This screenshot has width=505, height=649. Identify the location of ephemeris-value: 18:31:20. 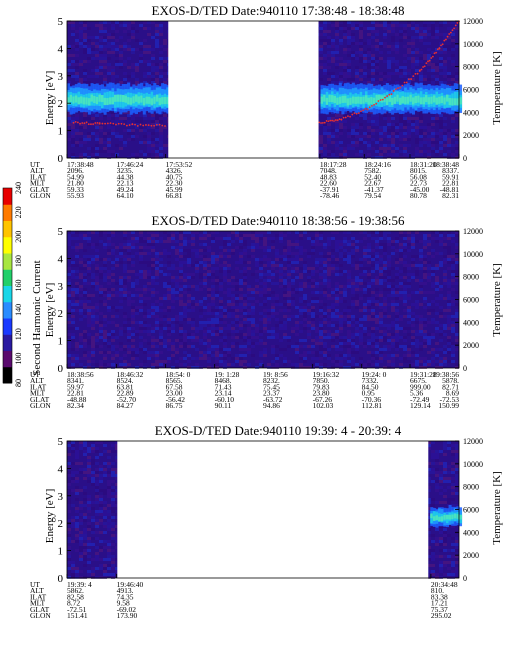
(423, 164).